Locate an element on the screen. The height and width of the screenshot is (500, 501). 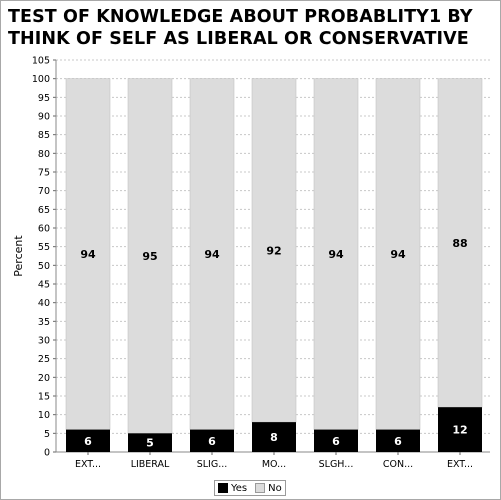
y-tick-label: 10 is located at coordinates (44, 415).